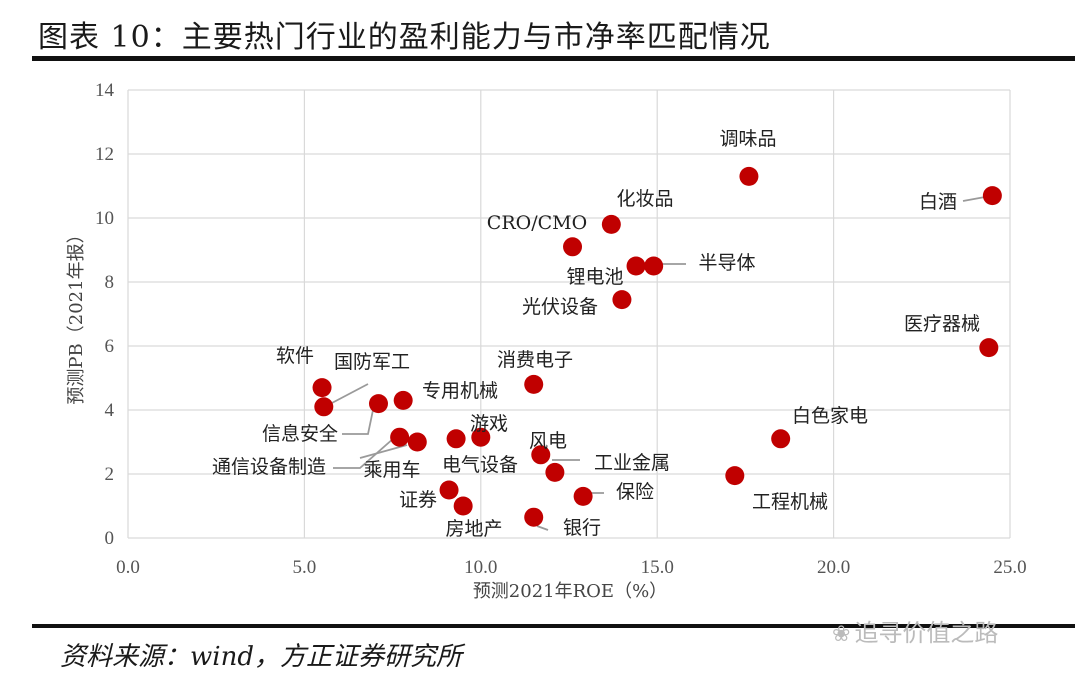 The height and width of the screenshot is (677, 1080). I want to click on watermark: ❀ 追寻价值之路, so click(915, 630).